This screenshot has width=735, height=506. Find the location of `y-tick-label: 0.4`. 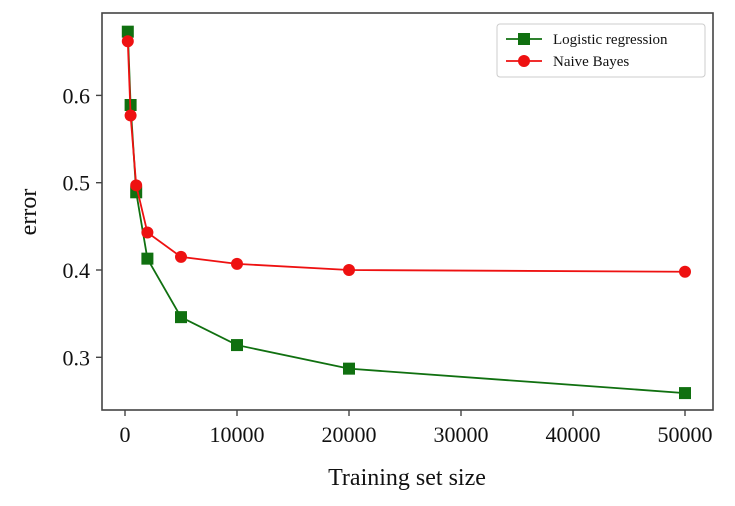

y-tick-label: 0.4 is located at coordinates (77, 270).